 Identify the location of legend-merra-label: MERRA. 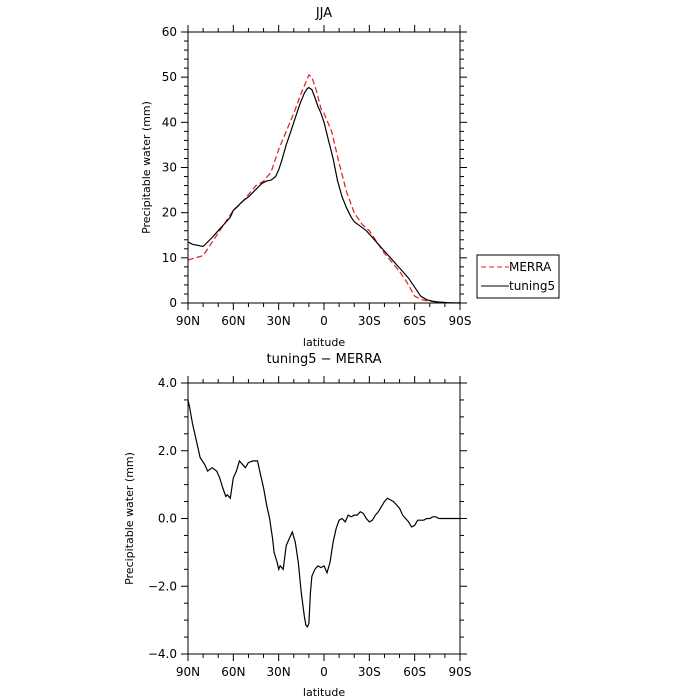
(530, 267).